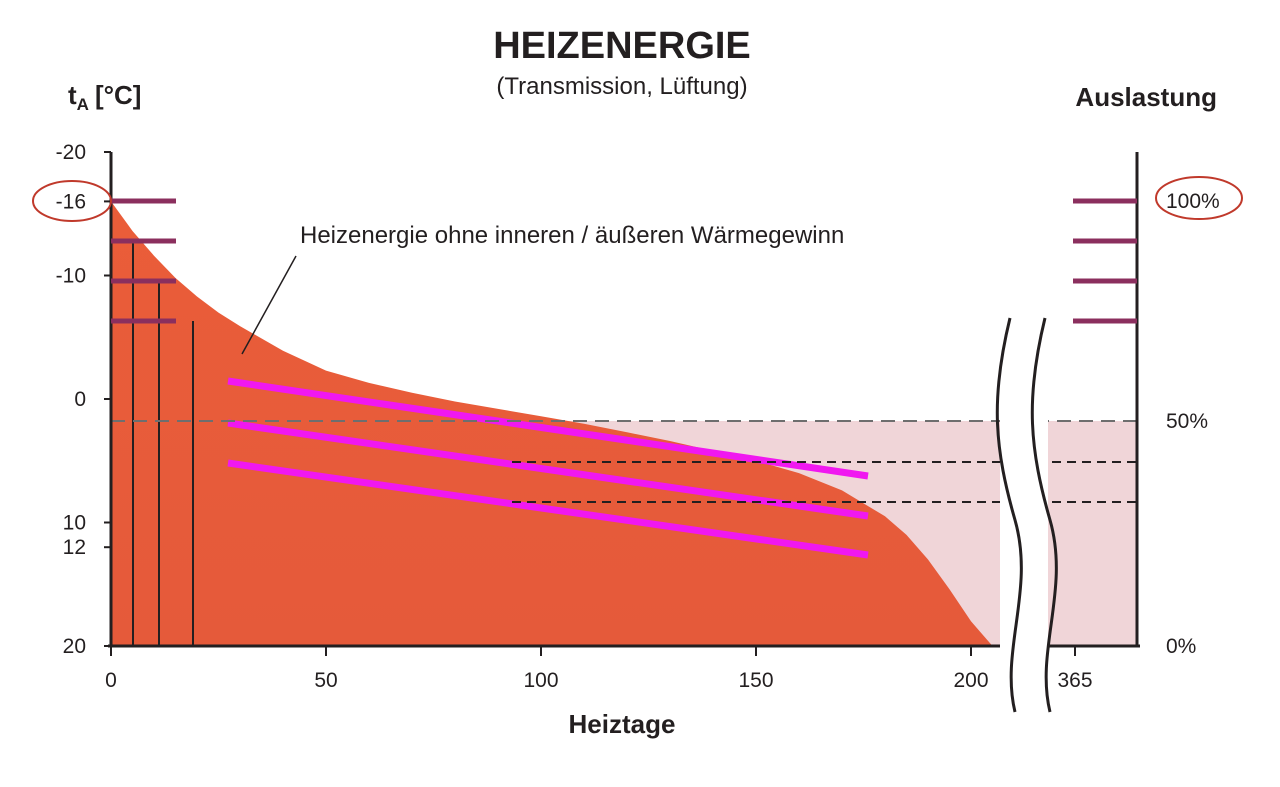  Describe the element at coordinates (624, 261) in the screenshot. I see `purple-tick-bars` at that location.